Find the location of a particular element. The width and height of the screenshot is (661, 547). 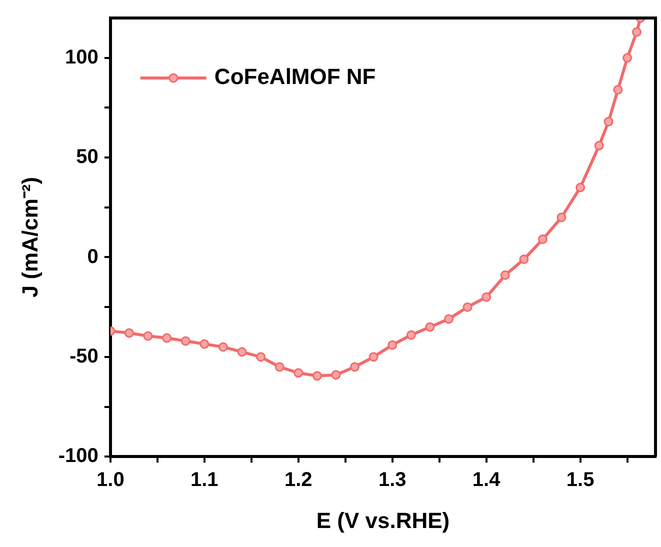

y-axis-title: J (mA/cm⁻²) is located at coordinates (29, 237).